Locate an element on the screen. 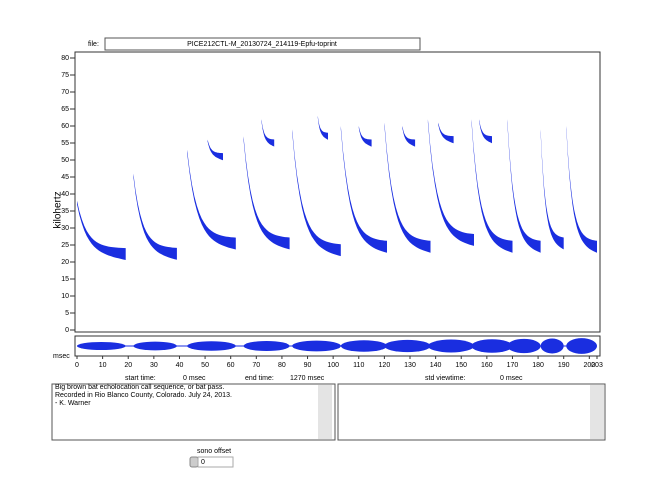 The height and width of the screenshot is (502, 650). y-tick-label: 35 is located at coordinates (65, 211).